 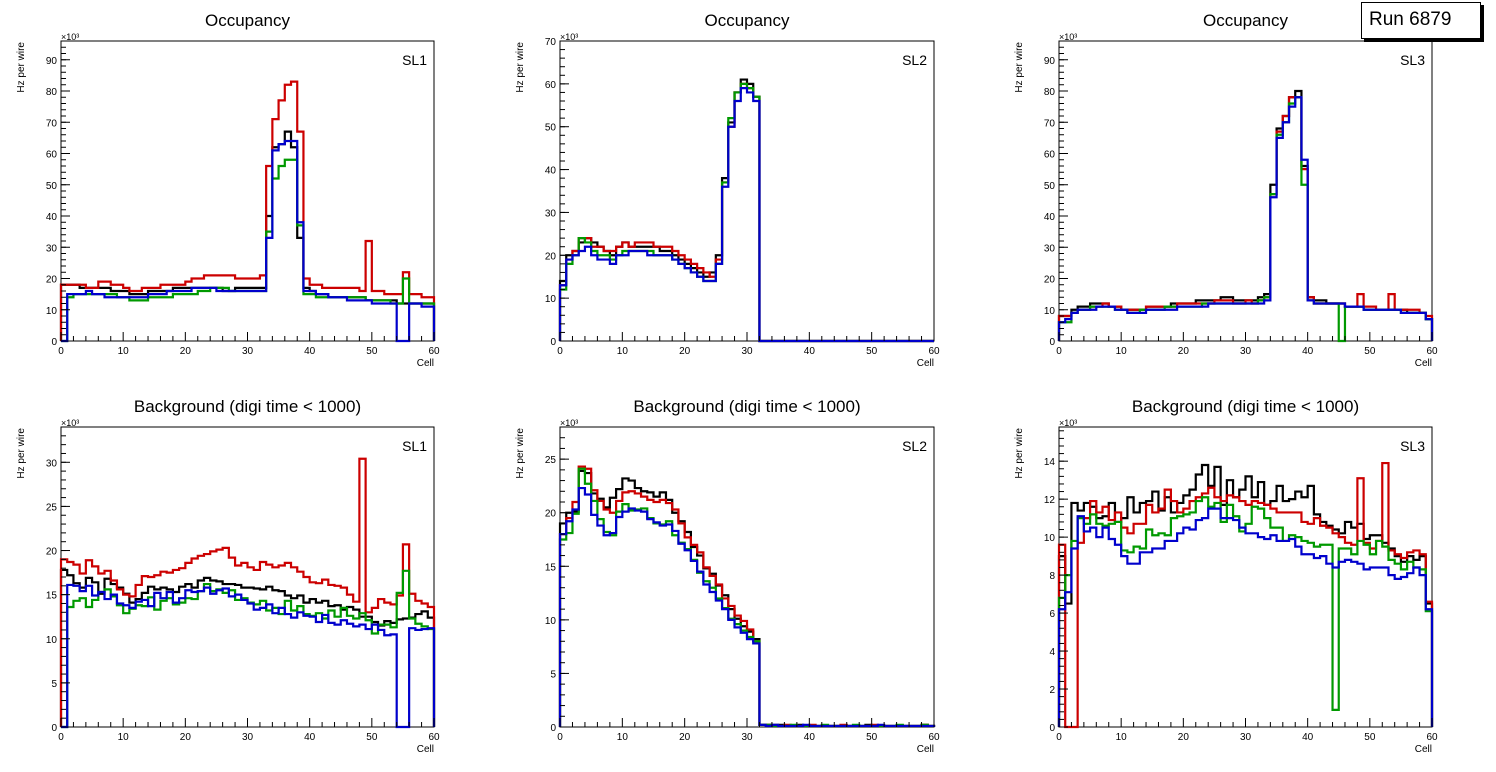 I want to click on y-tick-label: 80, so click(x=1050, y=92).